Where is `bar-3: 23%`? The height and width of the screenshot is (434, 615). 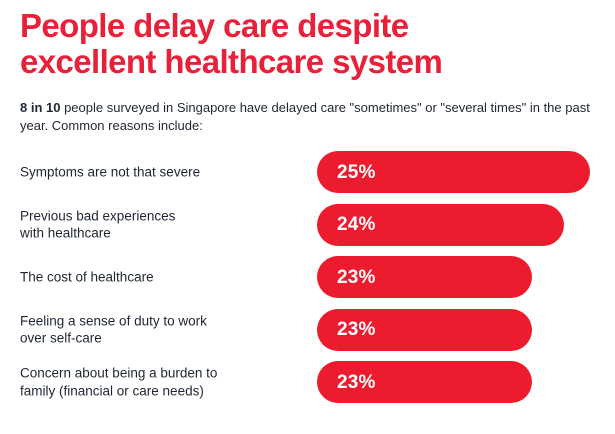
bar-3: 23% is located at coordinates (424, 329).